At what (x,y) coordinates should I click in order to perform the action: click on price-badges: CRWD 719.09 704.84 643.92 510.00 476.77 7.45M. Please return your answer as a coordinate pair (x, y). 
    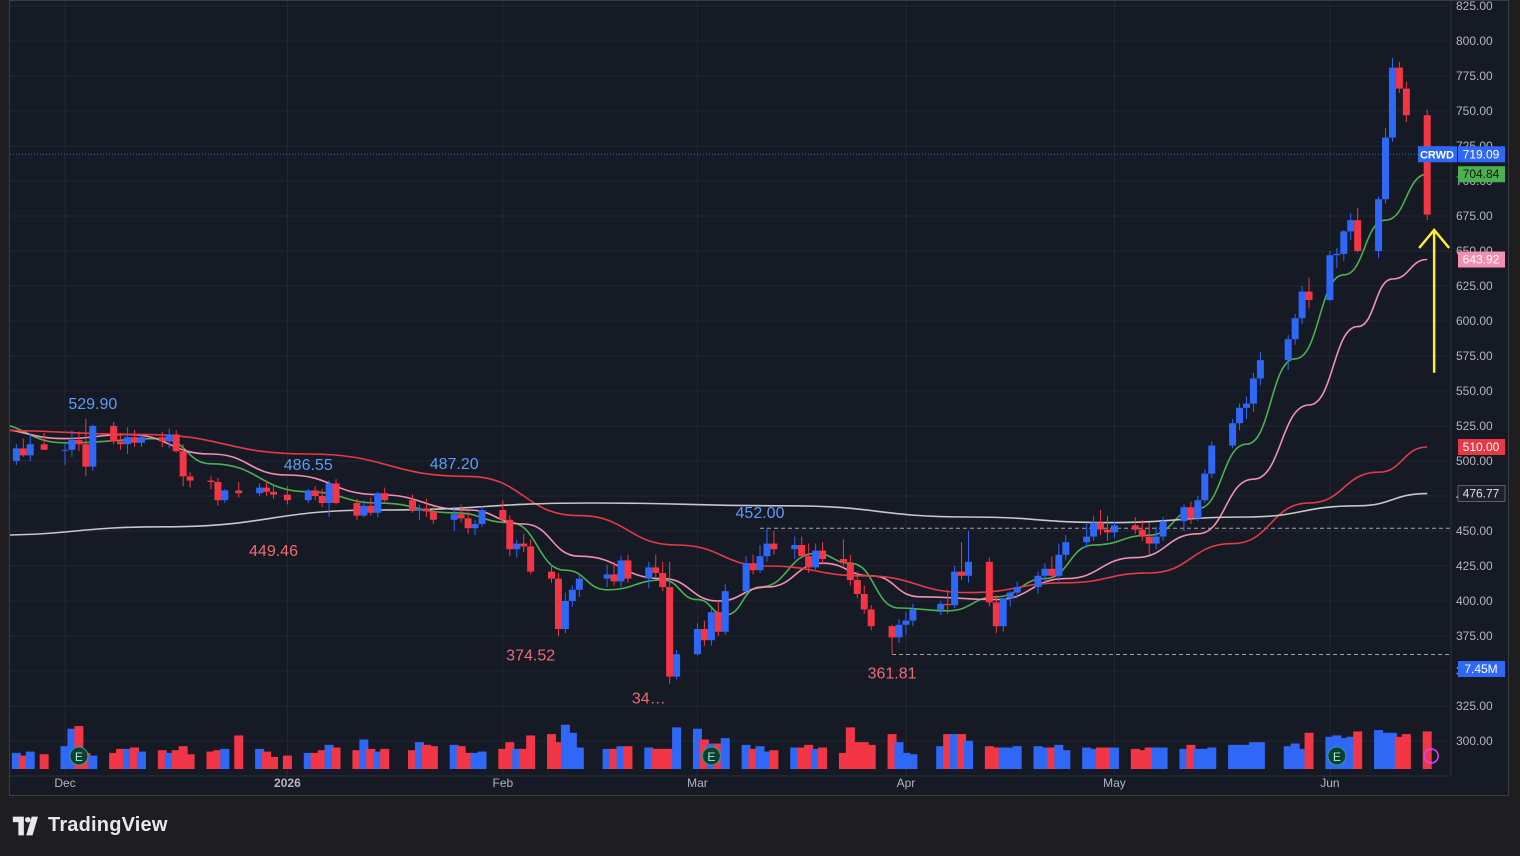
    Looking at the image, I should click on (1462, 411).